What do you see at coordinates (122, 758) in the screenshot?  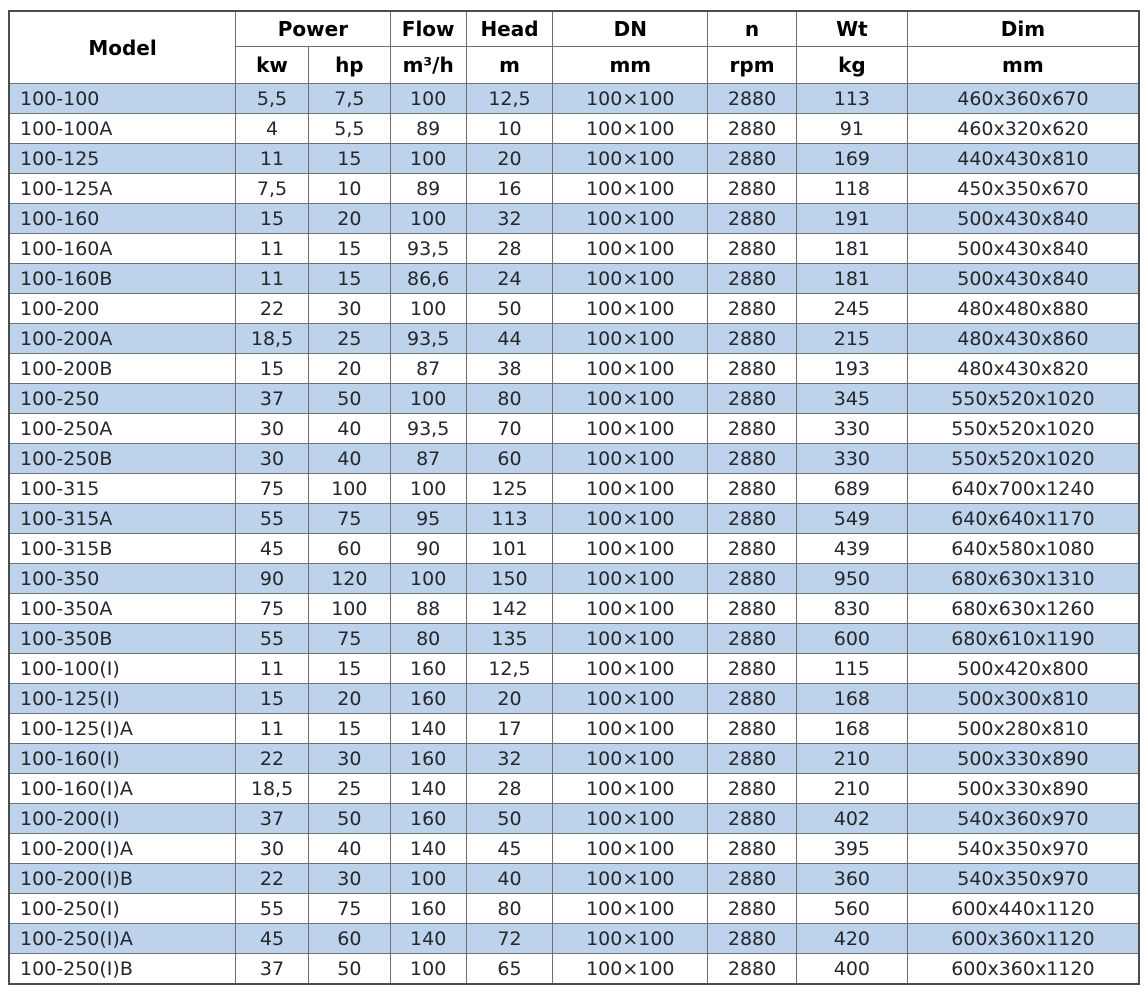 I see `cell-model: 100-160(I)` at bounding box center [122, 758].